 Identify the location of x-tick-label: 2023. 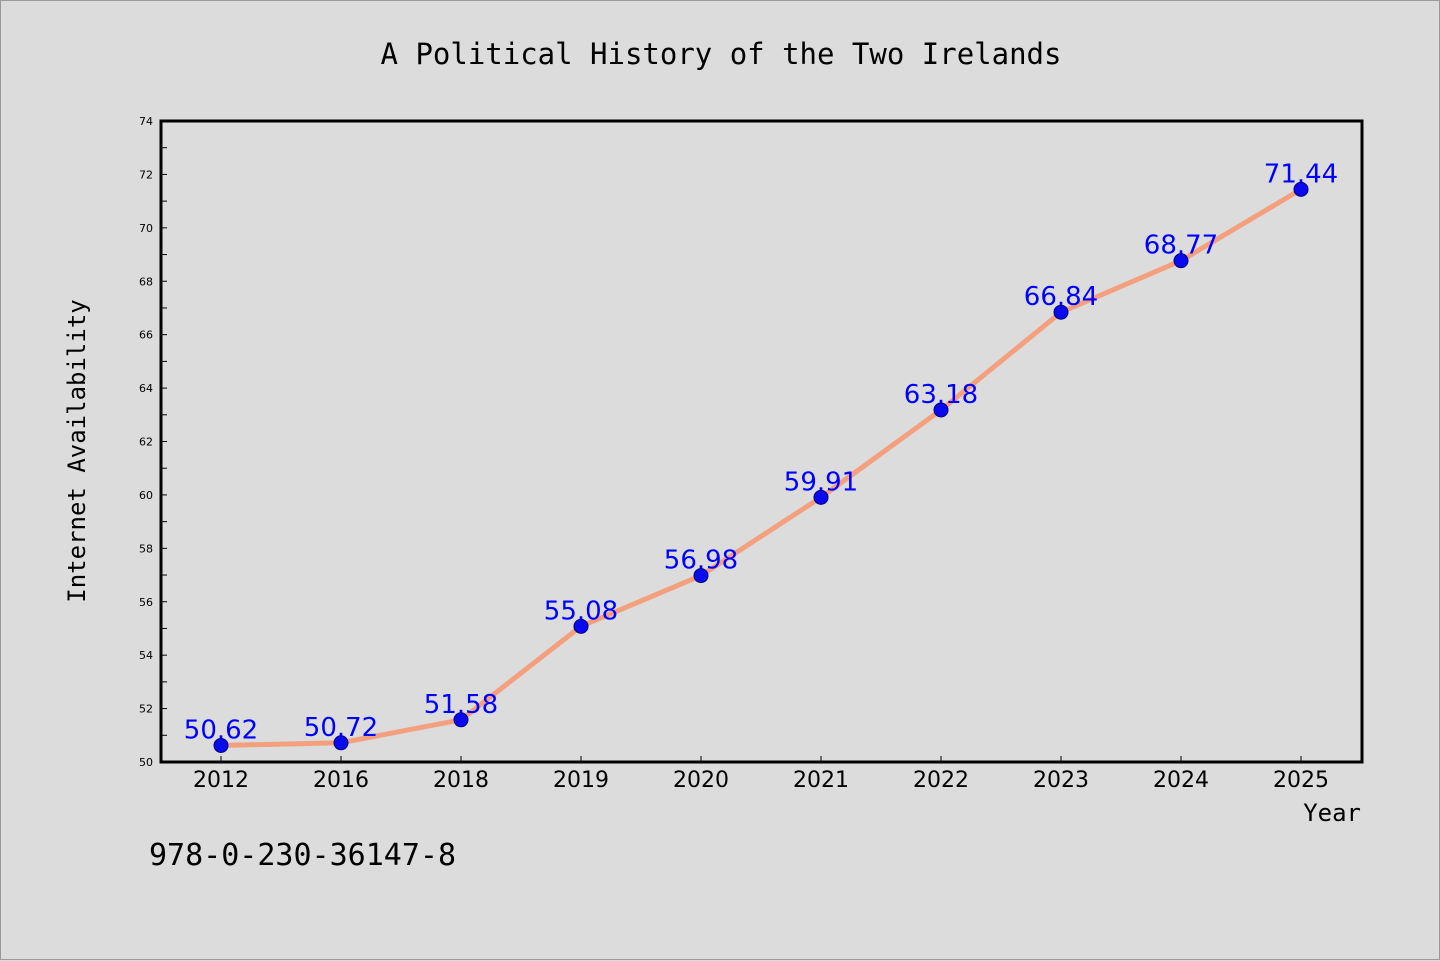
(1061, 780).